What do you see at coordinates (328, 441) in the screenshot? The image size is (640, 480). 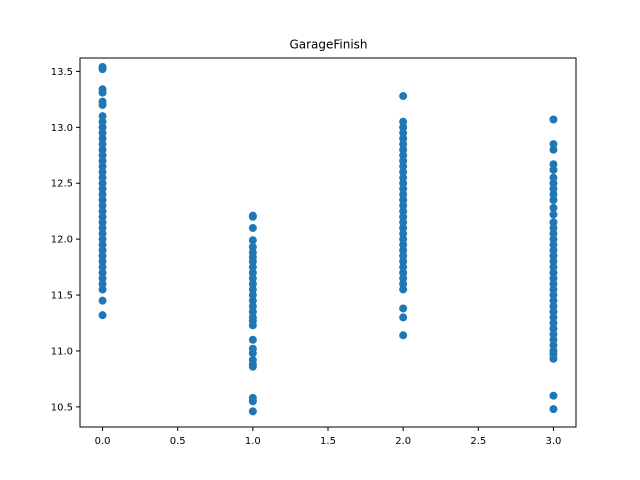 I see `x-tick-label: 1.5` at bounding box center [328, 441].